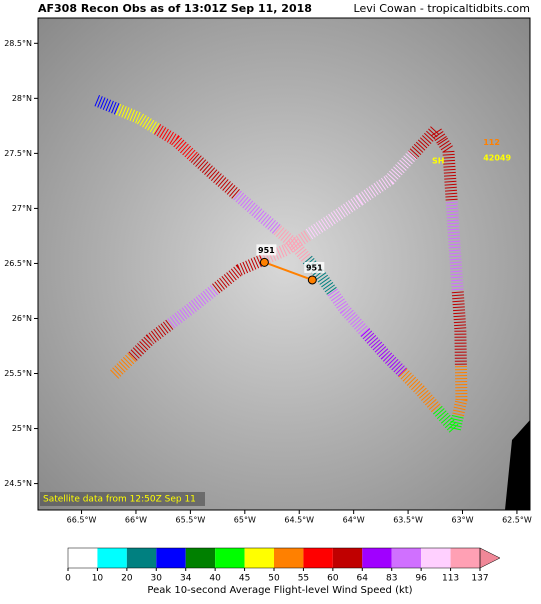 The image size is (541, 604). I want to click on lat-tick-label: 25.5°N, so click(18, 373).